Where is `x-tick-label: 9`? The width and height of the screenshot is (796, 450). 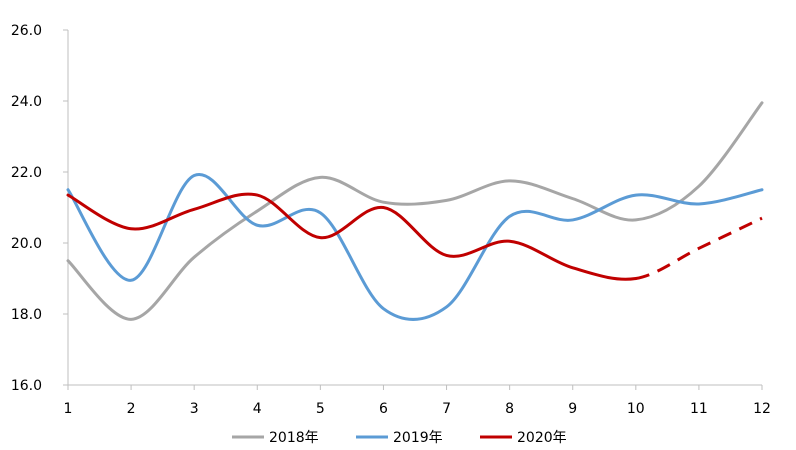 x-tick-label: 9 is located at coordinates (572, 409).